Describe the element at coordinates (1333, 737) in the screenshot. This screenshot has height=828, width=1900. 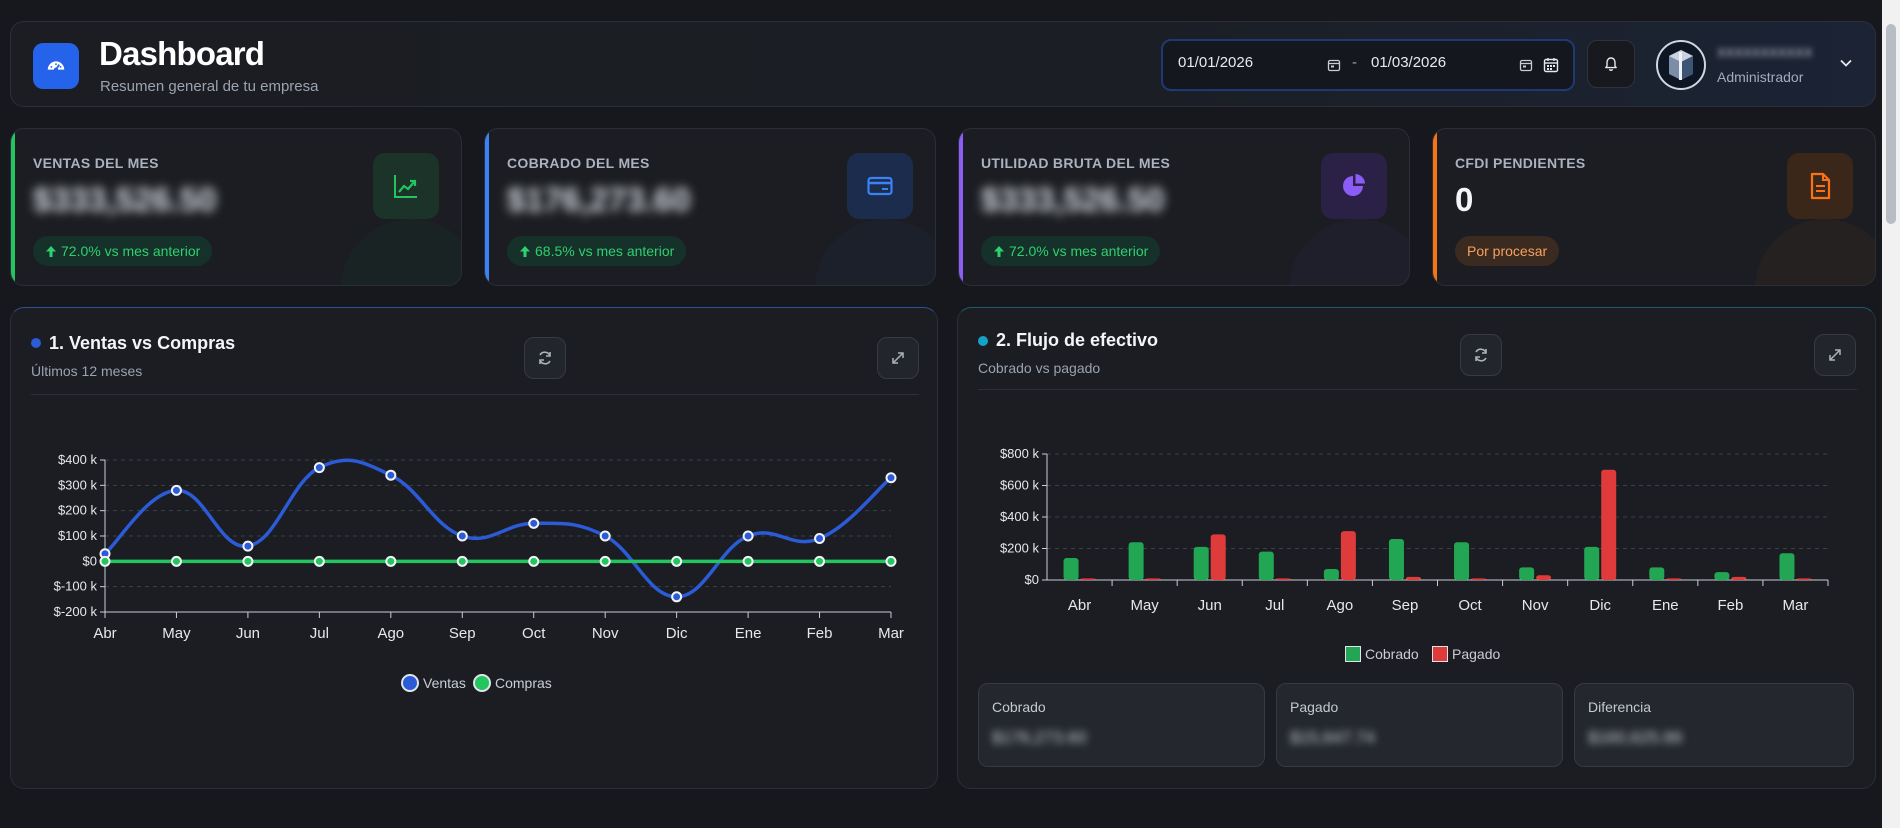
I see `summary-value: $15,647.74` at that location.